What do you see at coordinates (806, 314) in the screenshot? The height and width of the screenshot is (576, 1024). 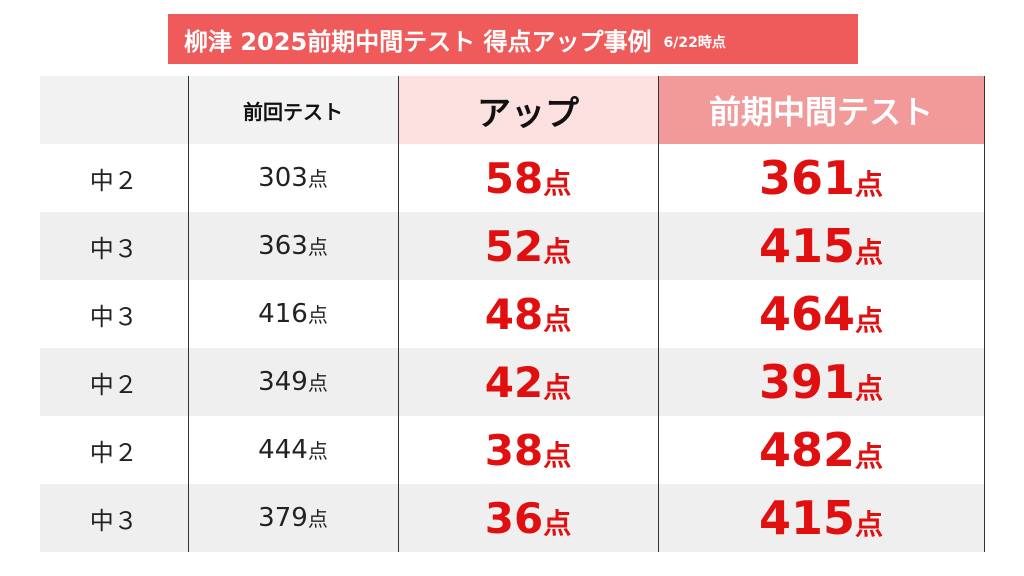 I see `midterm-score-cell-value: 464` at bounding box center [806, 314].